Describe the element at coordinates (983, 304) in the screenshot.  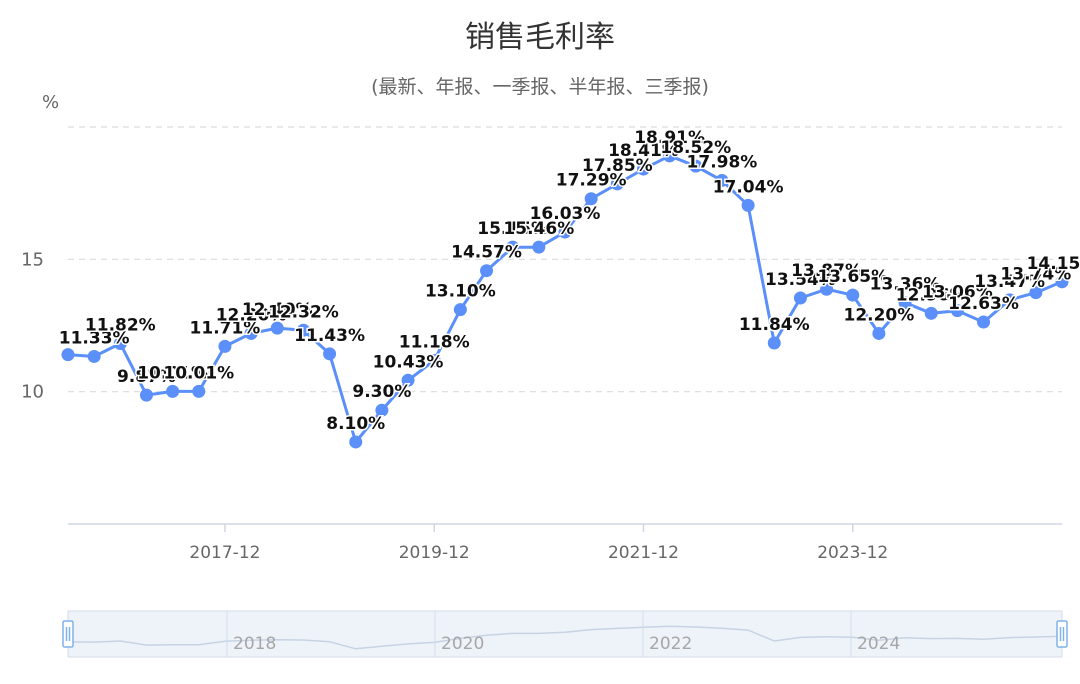
I see `data-label: 12.63%` at that location.